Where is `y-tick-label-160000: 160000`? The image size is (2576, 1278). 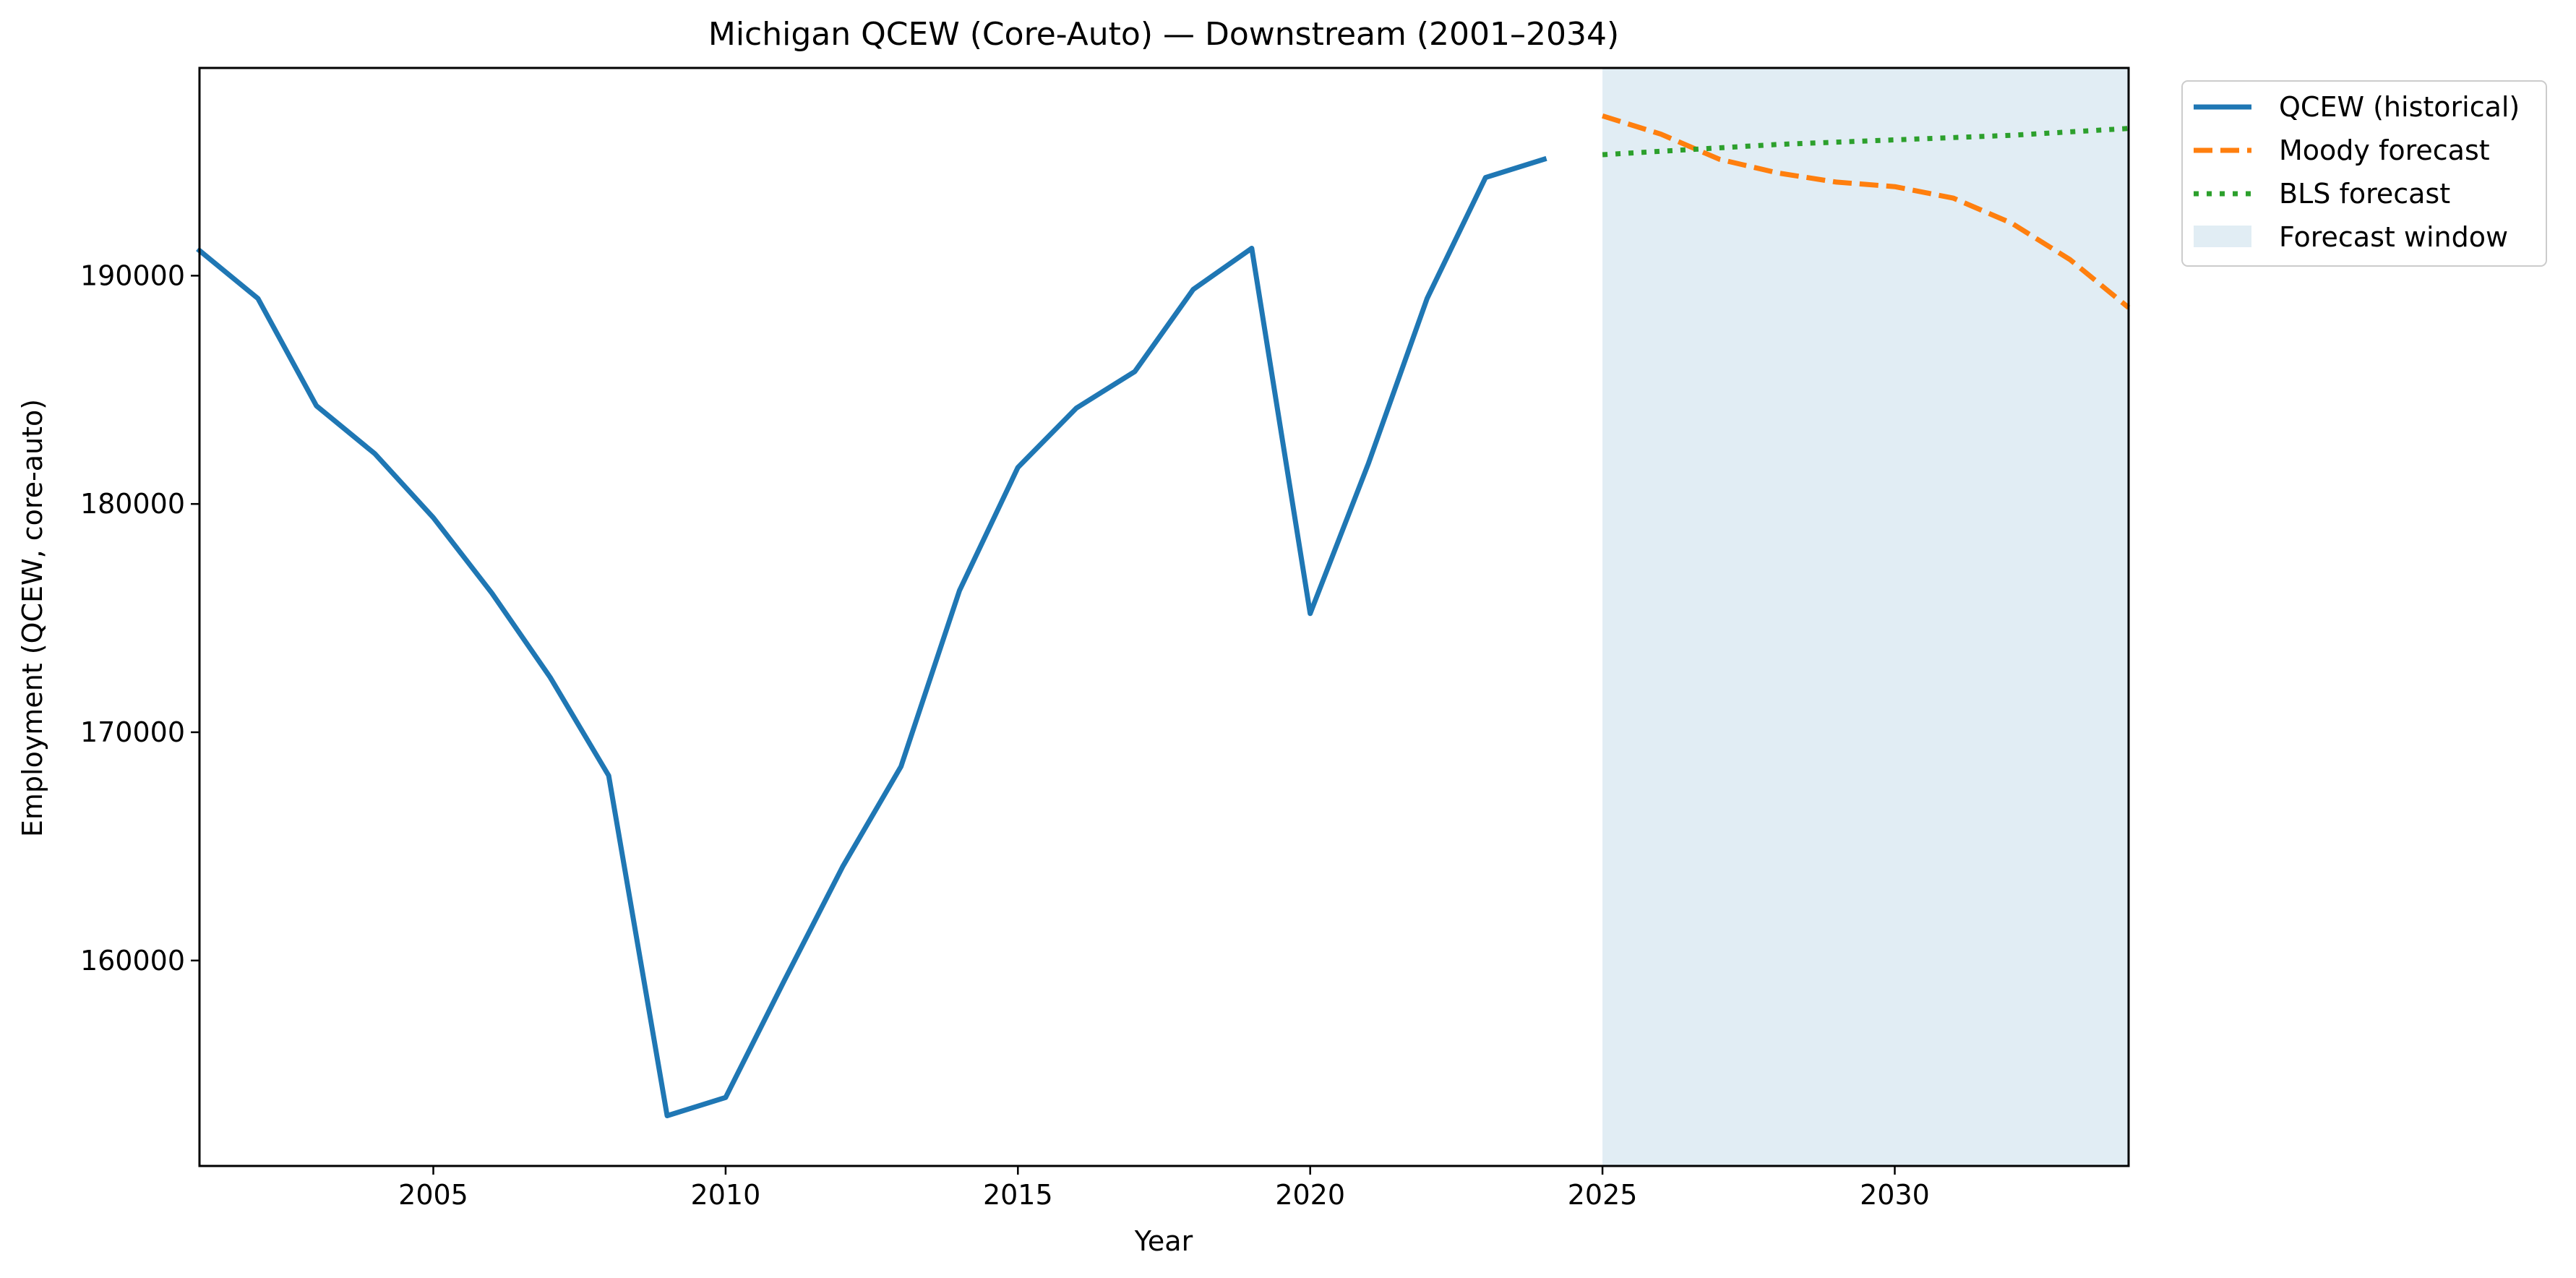
y-tick-label-160000: 160000 is located at coordinates (132, 961).